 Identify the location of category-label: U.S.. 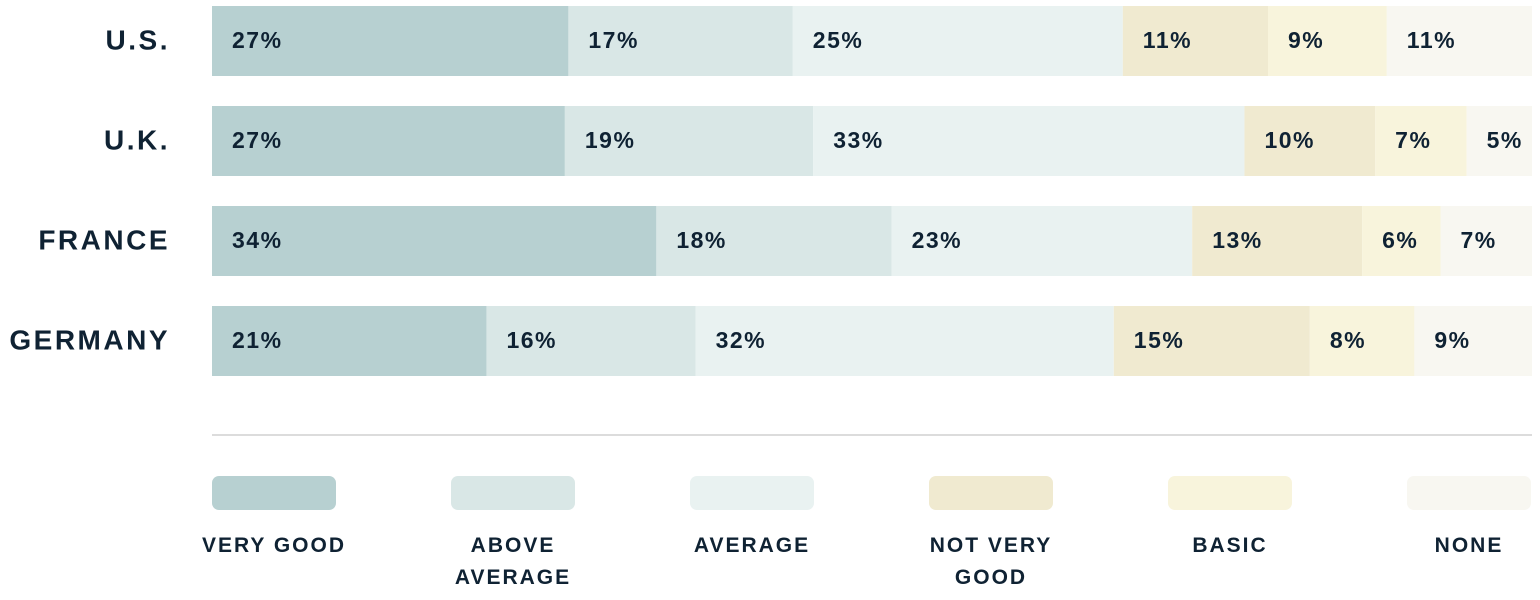
(138, 39).